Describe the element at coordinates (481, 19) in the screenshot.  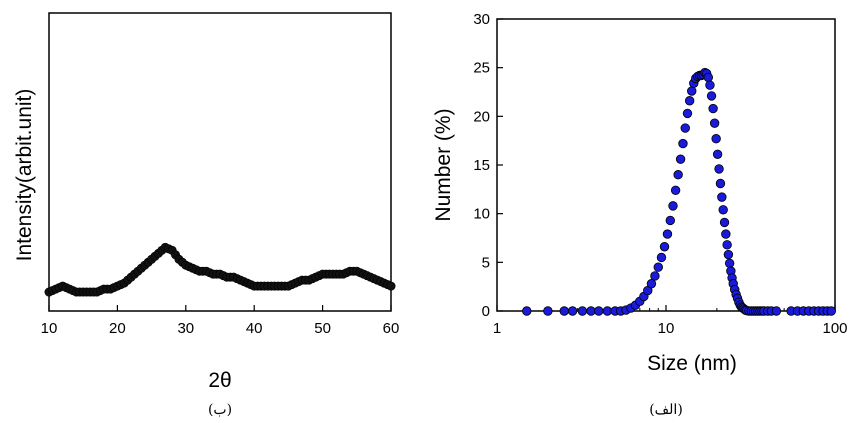
I see `size-y-tick-label: 30` at that location.